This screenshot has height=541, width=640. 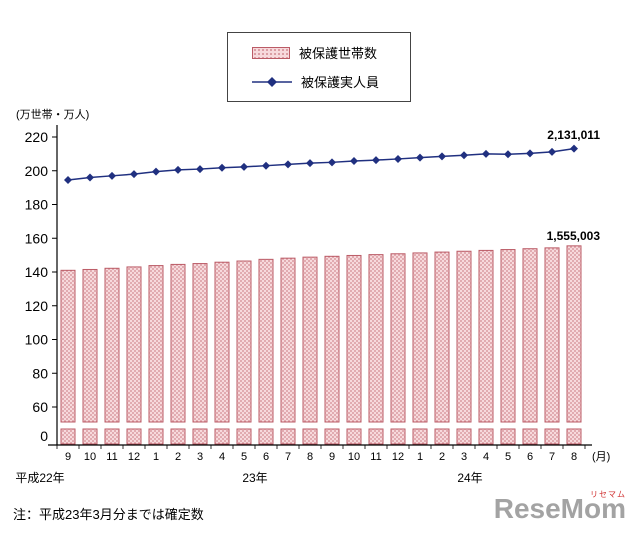 I want to click on watermark: ReseMom リセマム, so click(x=559, y=507).